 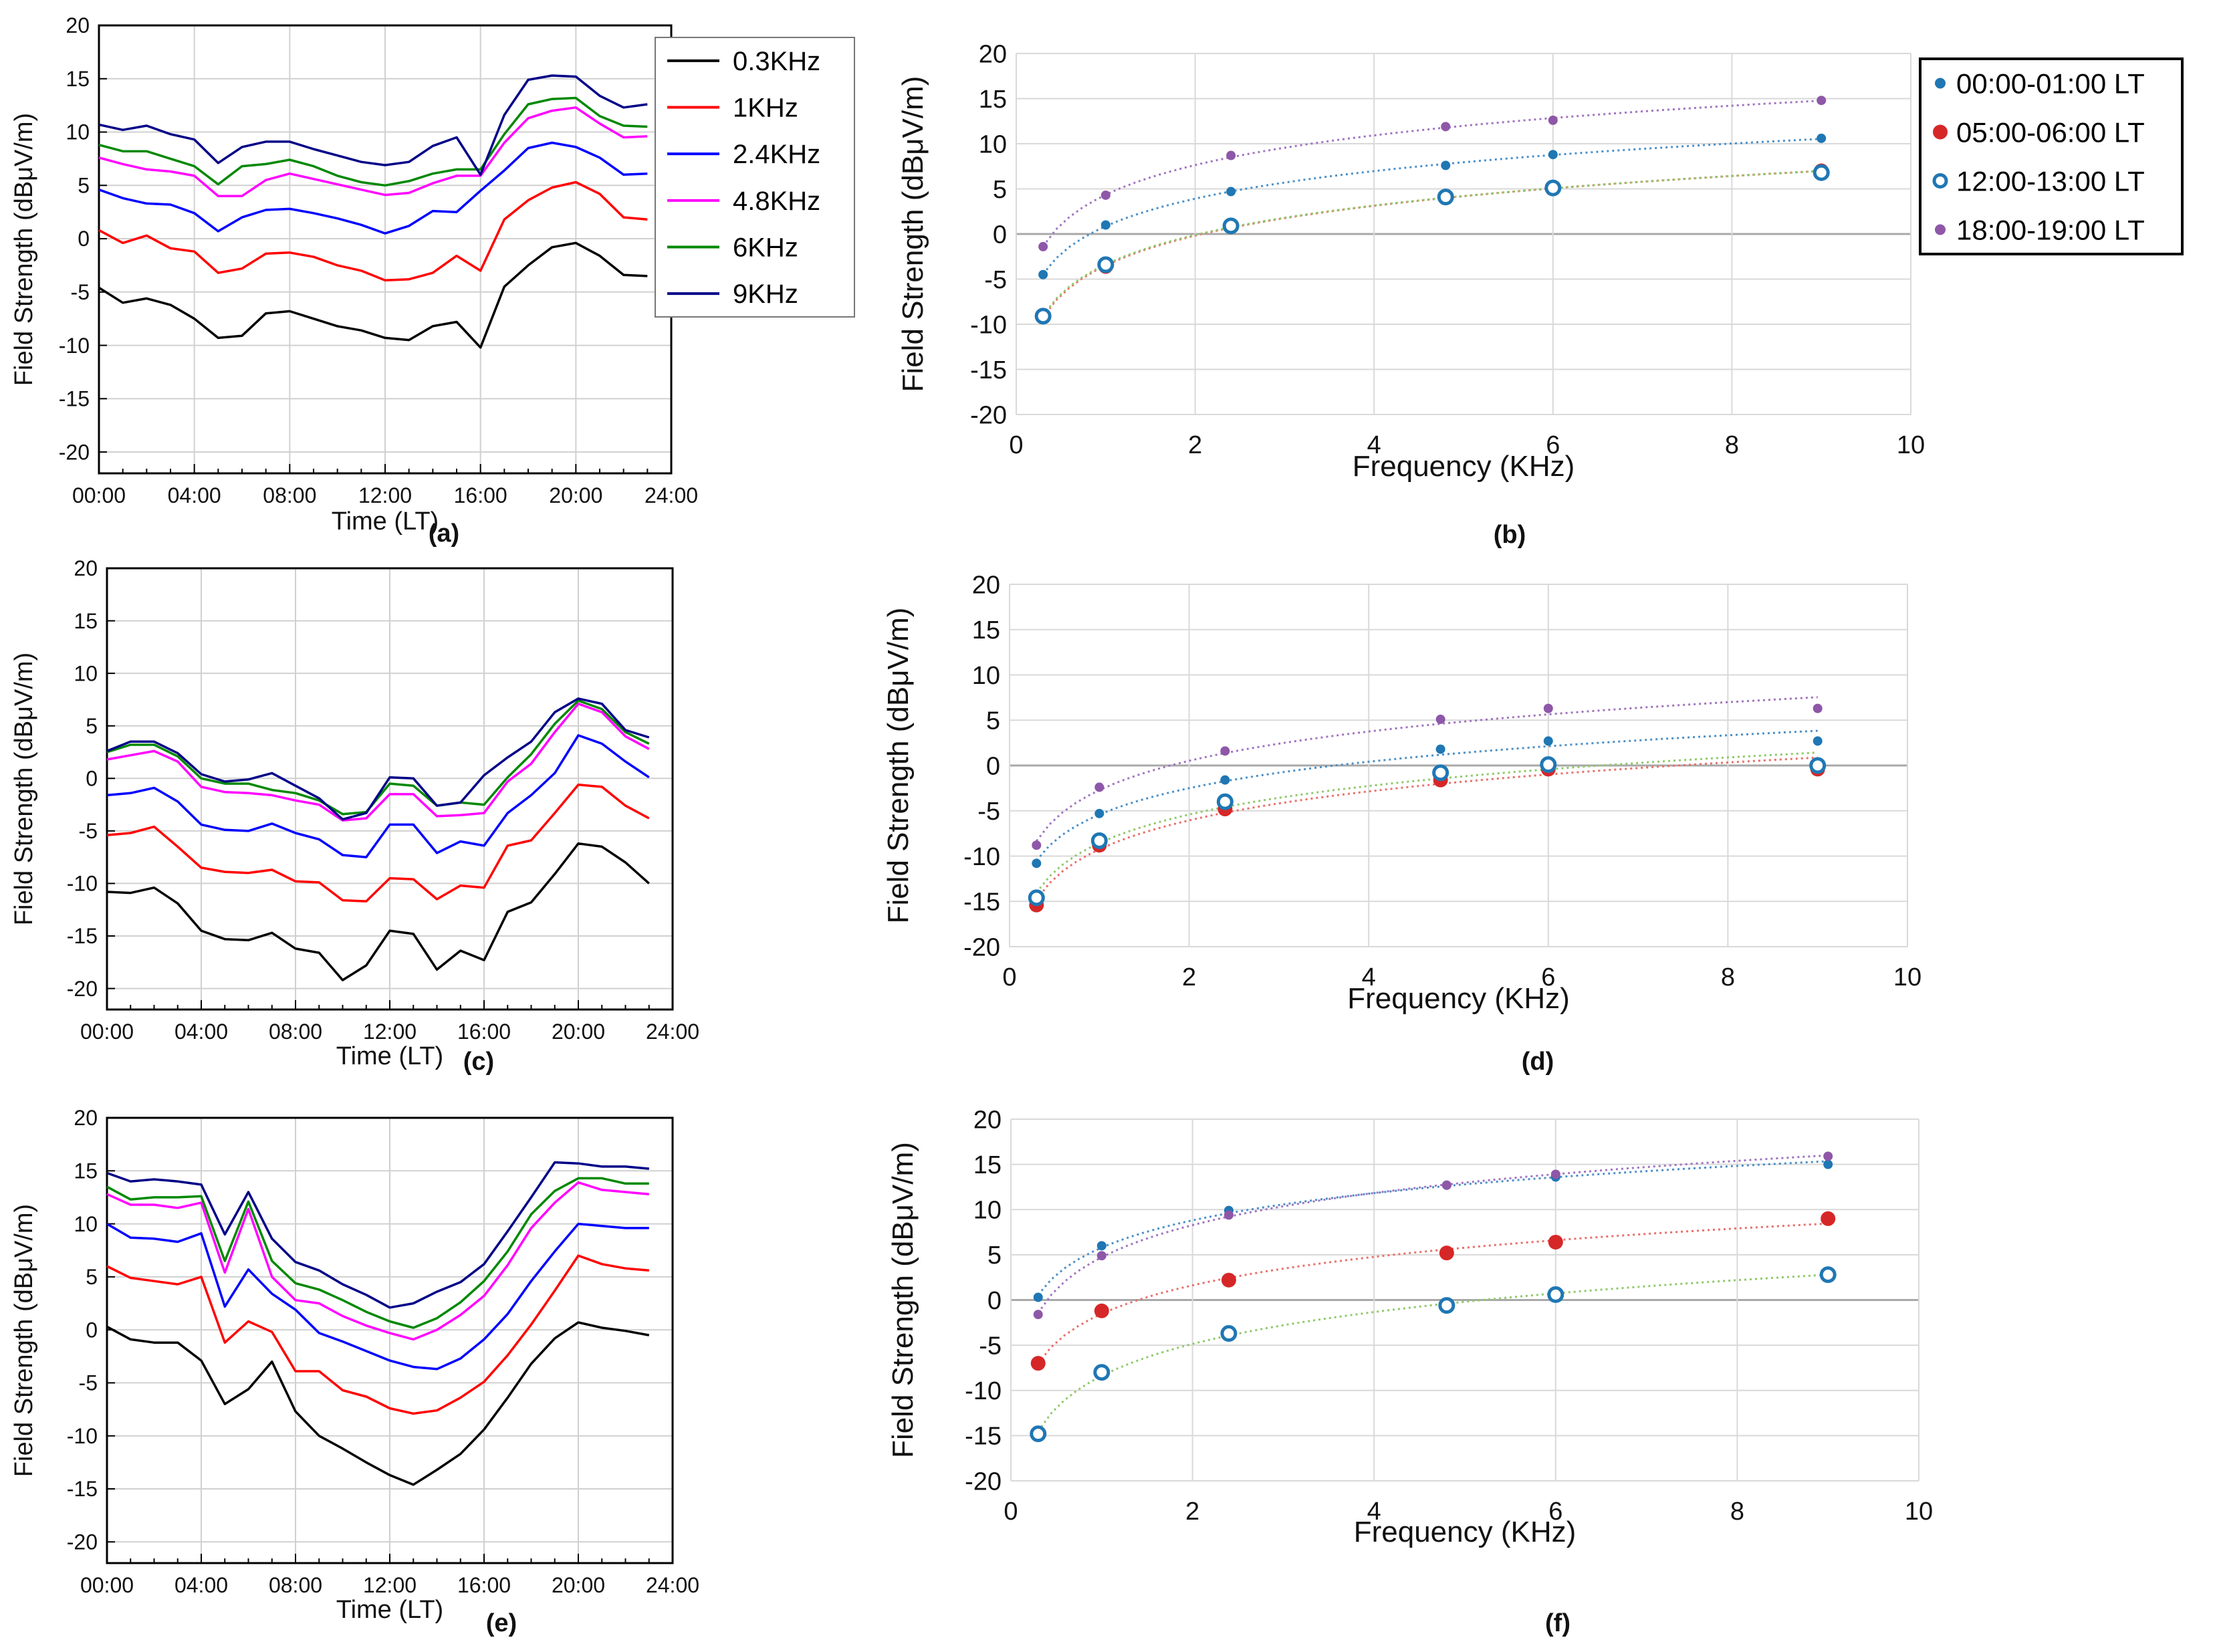 I want to click on x-tick-label: 8, so click(x=1732, y=445).